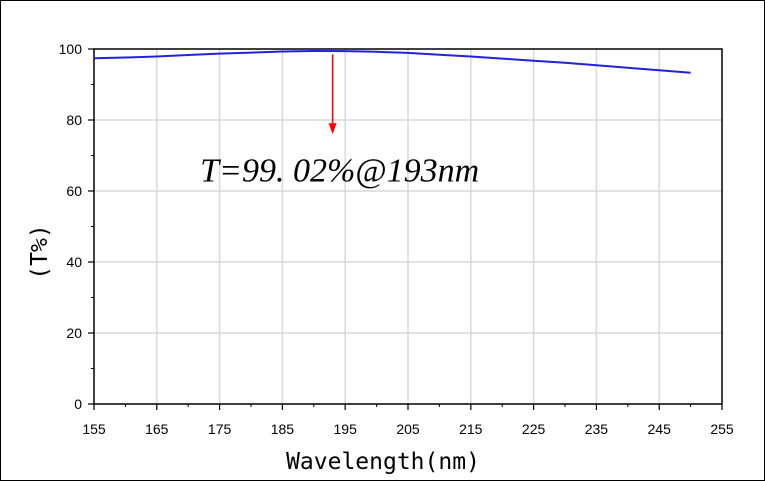 Image resolution: width=765 pixels, height=481 pixels. What do you see at coordinates (74, 191) in the screenshot?
I see `y-tick-label: 60` at bounding box center [74, 191].